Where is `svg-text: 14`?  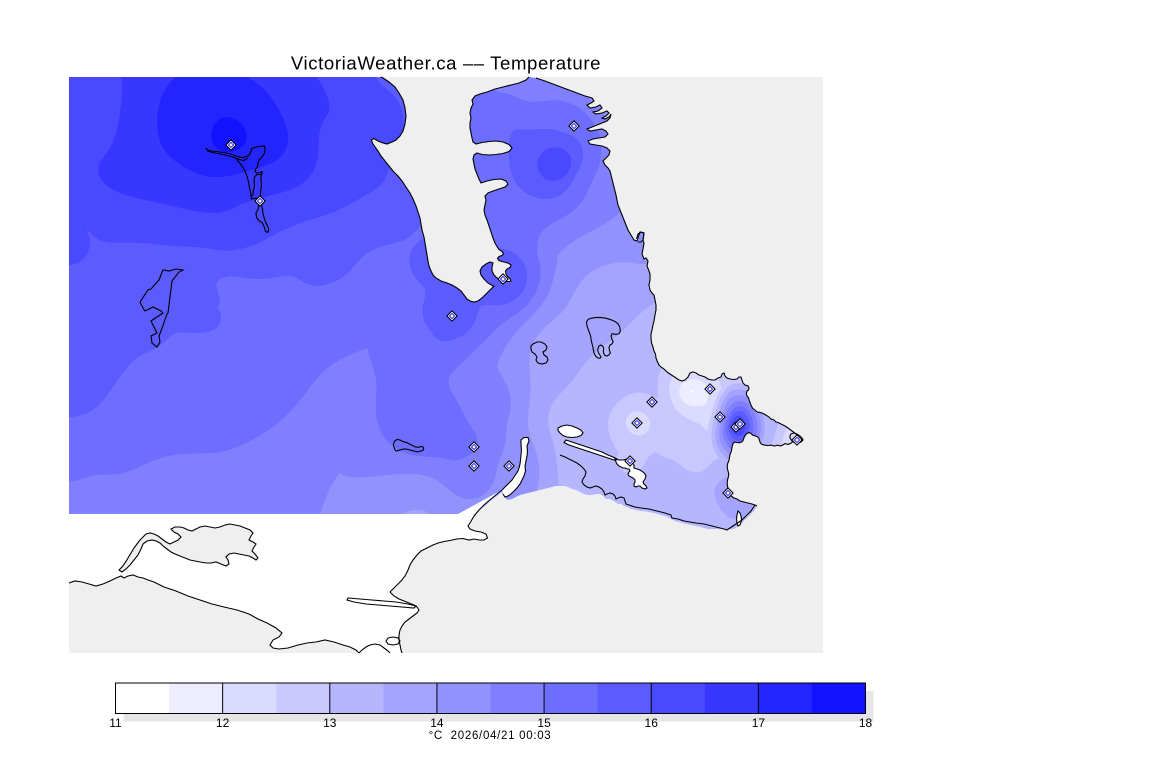
svg-text: 14 is located at coordinates (437, 723).